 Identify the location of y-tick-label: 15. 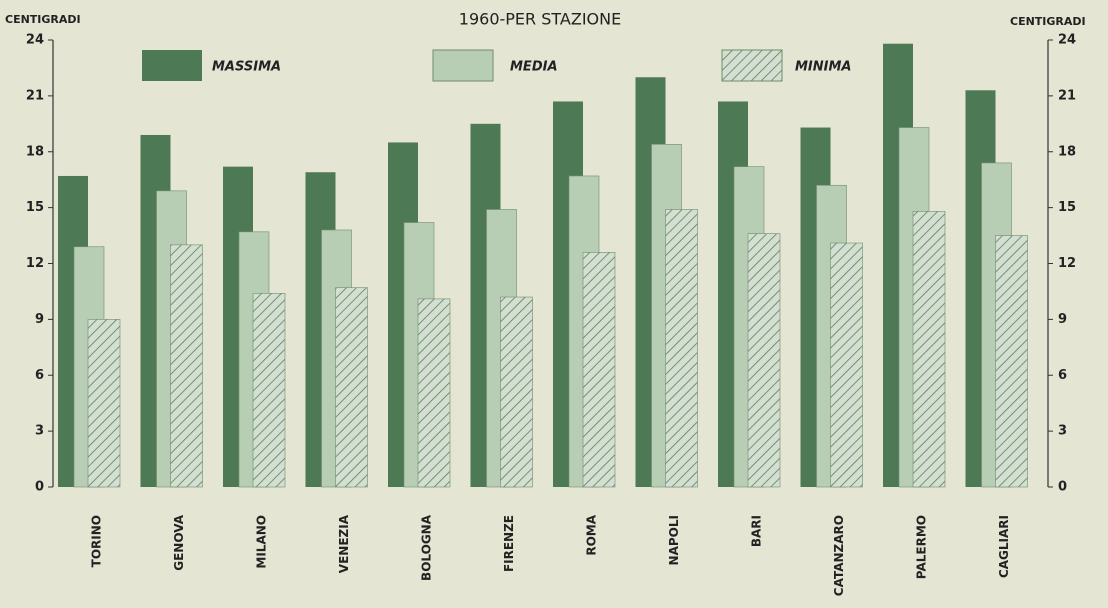
(35, 207).